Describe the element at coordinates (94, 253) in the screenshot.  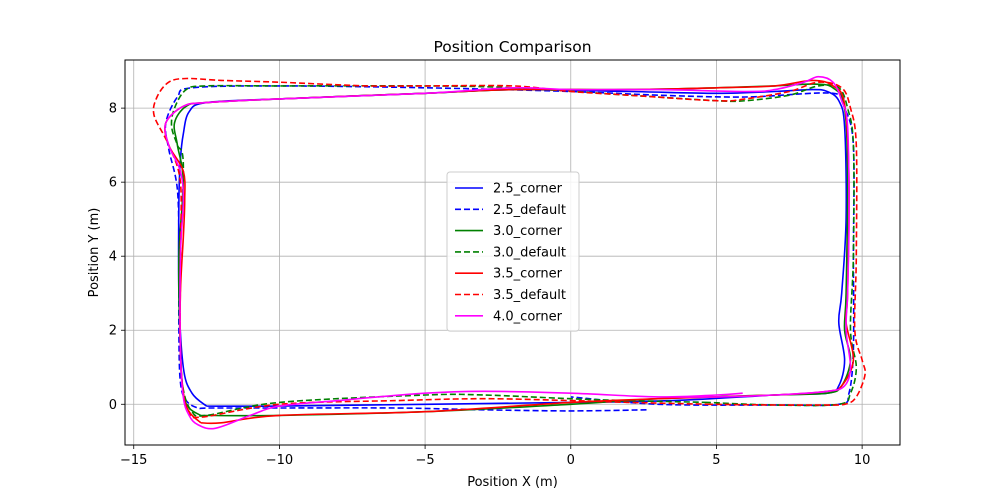
I see `y-axis-label: Position Y (m)` at that location.